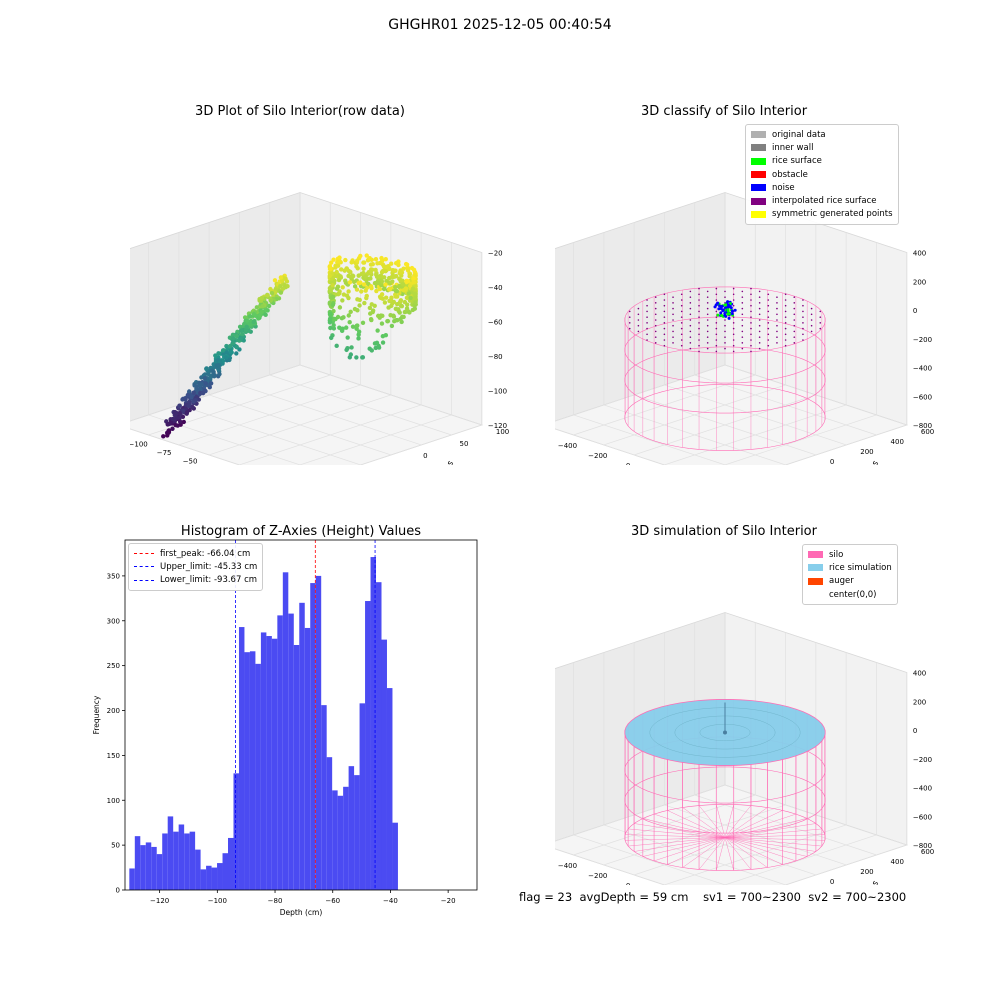 The height and width of the screenshot is (1000, 1000). Describe the element at coordinates (195, 566) in the screenshot. I see `legend-item: Upper_limit: -45.33 cm` at that location.